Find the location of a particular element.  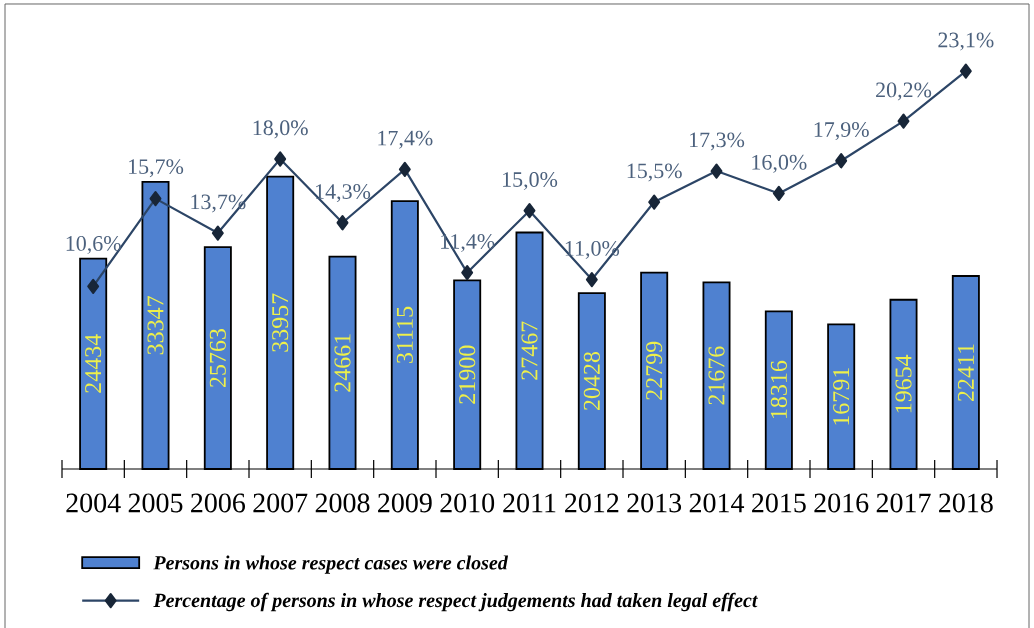

data-label: 14,3% is located at coordinates (343, 193).